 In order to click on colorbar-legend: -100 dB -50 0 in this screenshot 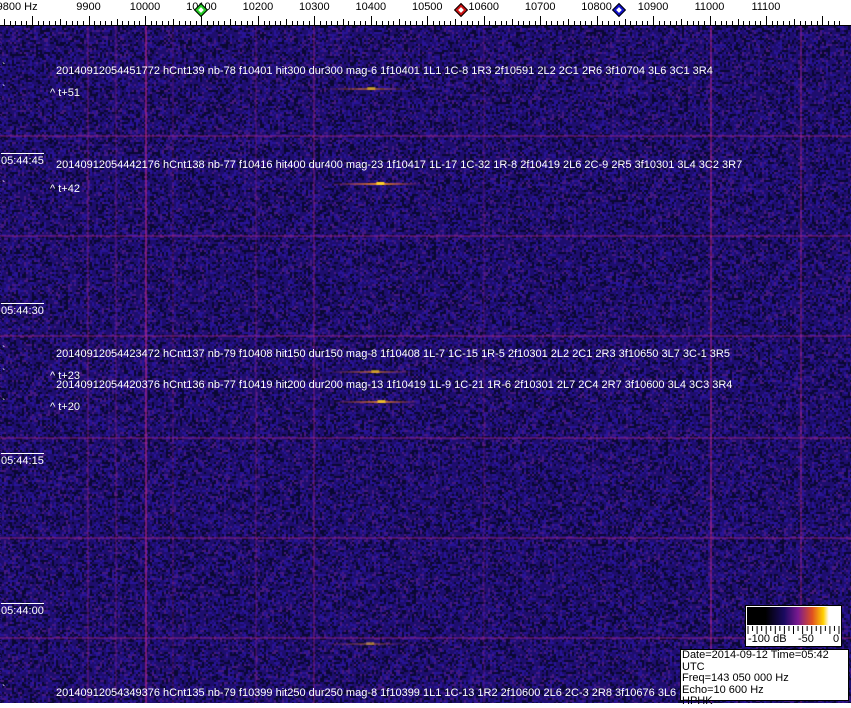, I will do `click(793, 626)`.